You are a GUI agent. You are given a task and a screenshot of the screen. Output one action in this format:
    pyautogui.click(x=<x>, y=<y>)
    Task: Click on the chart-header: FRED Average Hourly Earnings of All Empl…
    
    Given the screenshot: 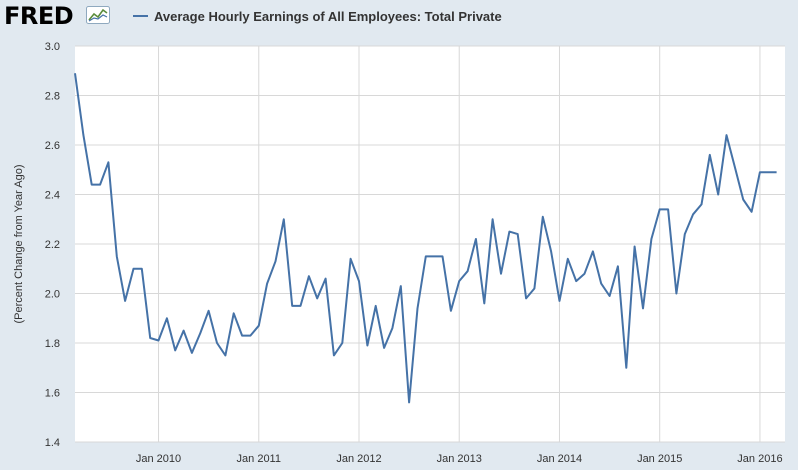 What is the action you would take?
    pyautogui.click(x=399, y=17)
    